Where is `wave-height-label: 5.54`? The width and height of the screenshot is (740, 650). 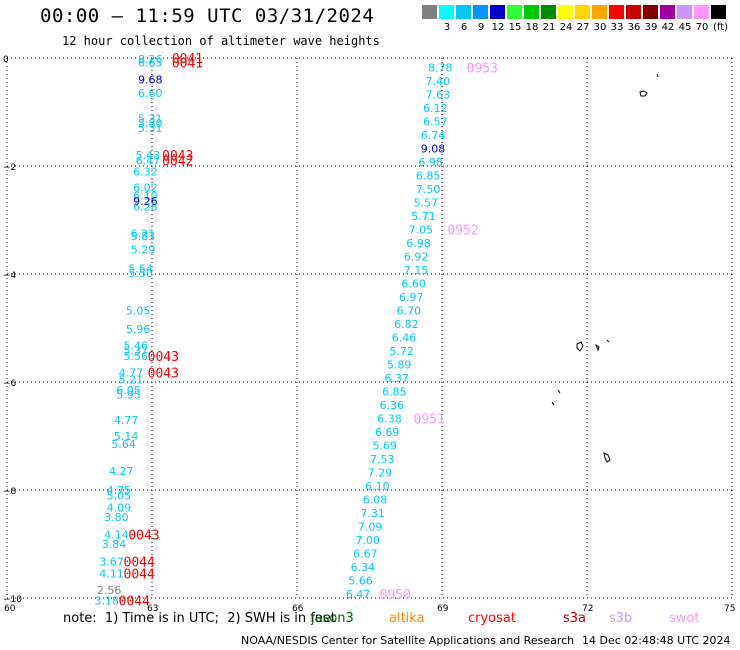 wave-height-label: 5.54 is located at coordinates (140, 269).